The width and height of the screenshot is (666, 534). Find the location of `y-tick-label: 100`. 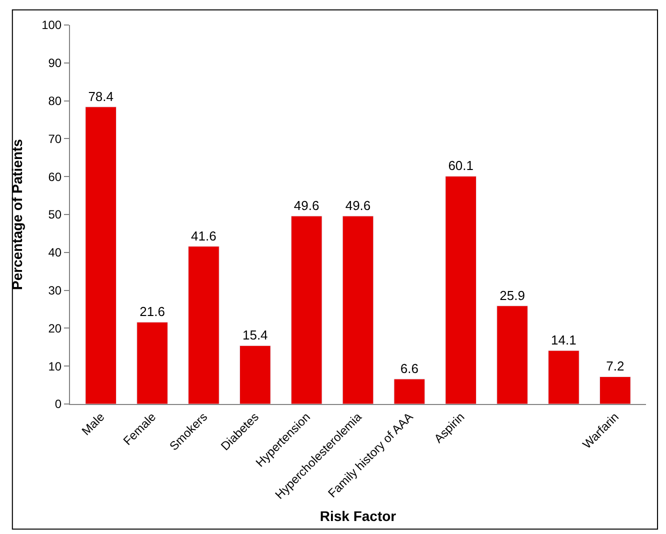

y-tick-label: 100 is located at coordinates (52, 25).